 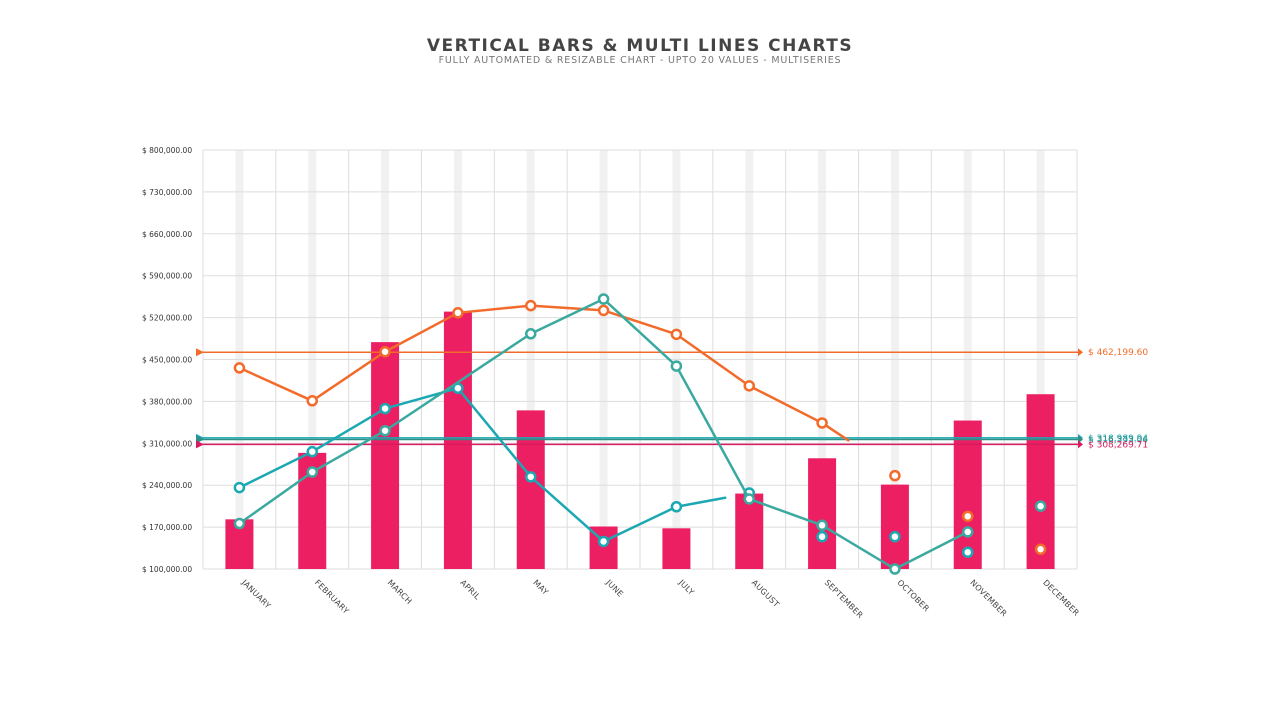 I want to click on bar-july, so click(x=676, y=548).